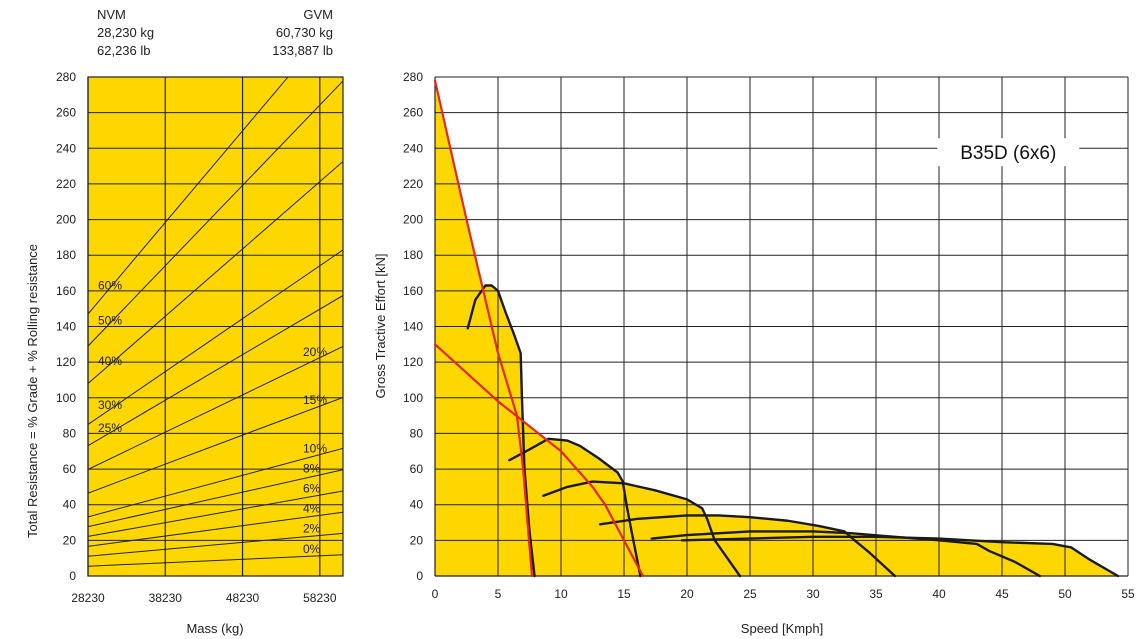 This screenshot has width=1139, height=639. I want to click on nvm-kg: 28,230 kg, so click(125, 32).